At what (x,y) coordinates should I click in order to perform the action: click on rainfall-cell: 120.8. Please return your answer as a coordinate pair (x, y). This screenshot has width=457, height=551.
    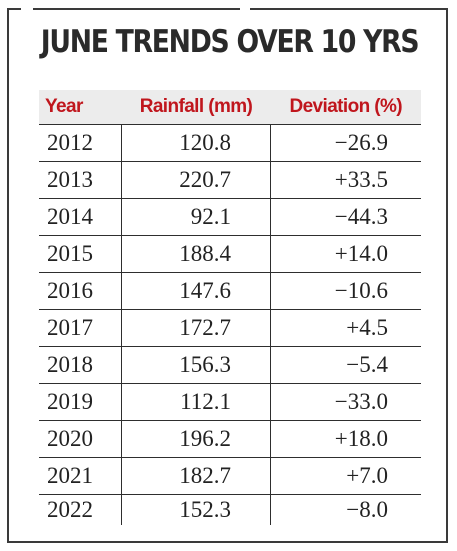
    Looking at the image, I should click on (196, 143).